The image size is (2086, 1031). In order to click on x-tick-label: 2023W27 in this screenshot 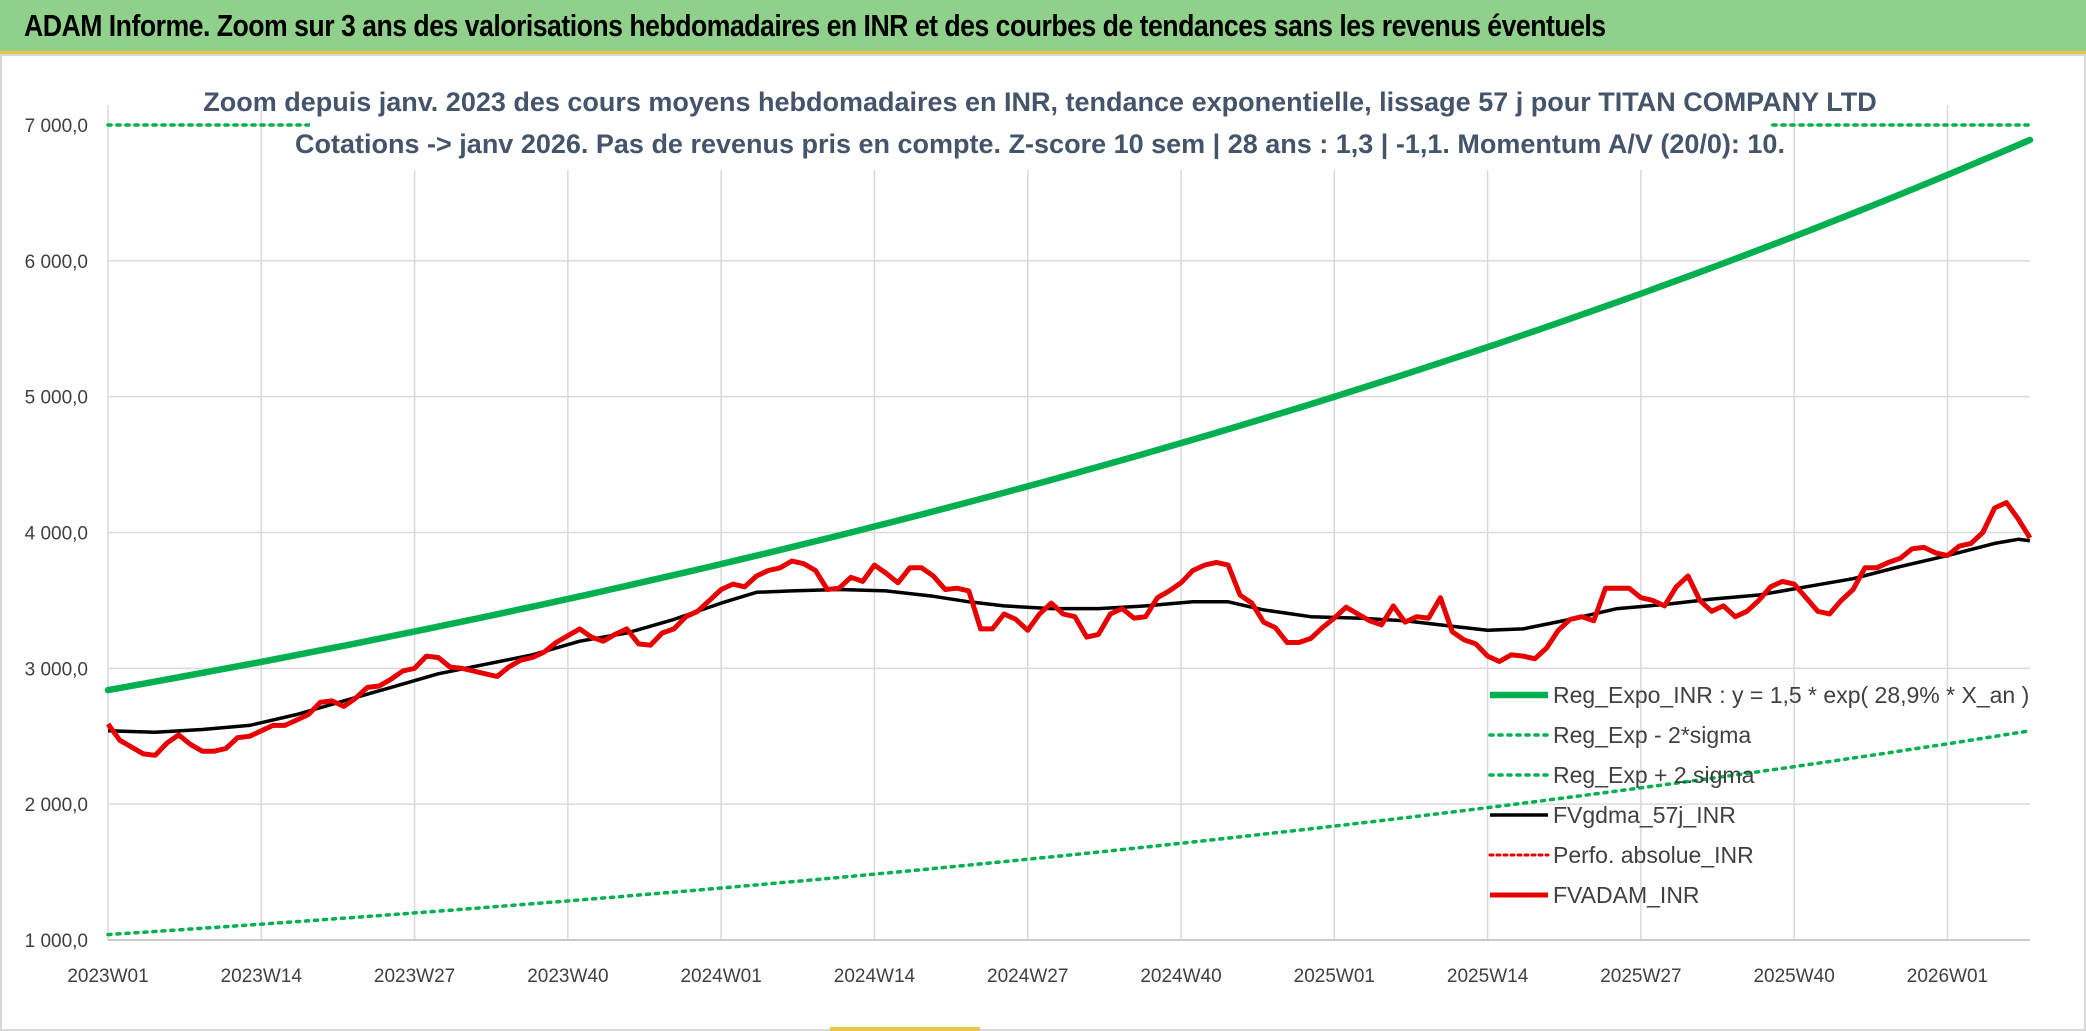, I will do `click(414, 976)`.